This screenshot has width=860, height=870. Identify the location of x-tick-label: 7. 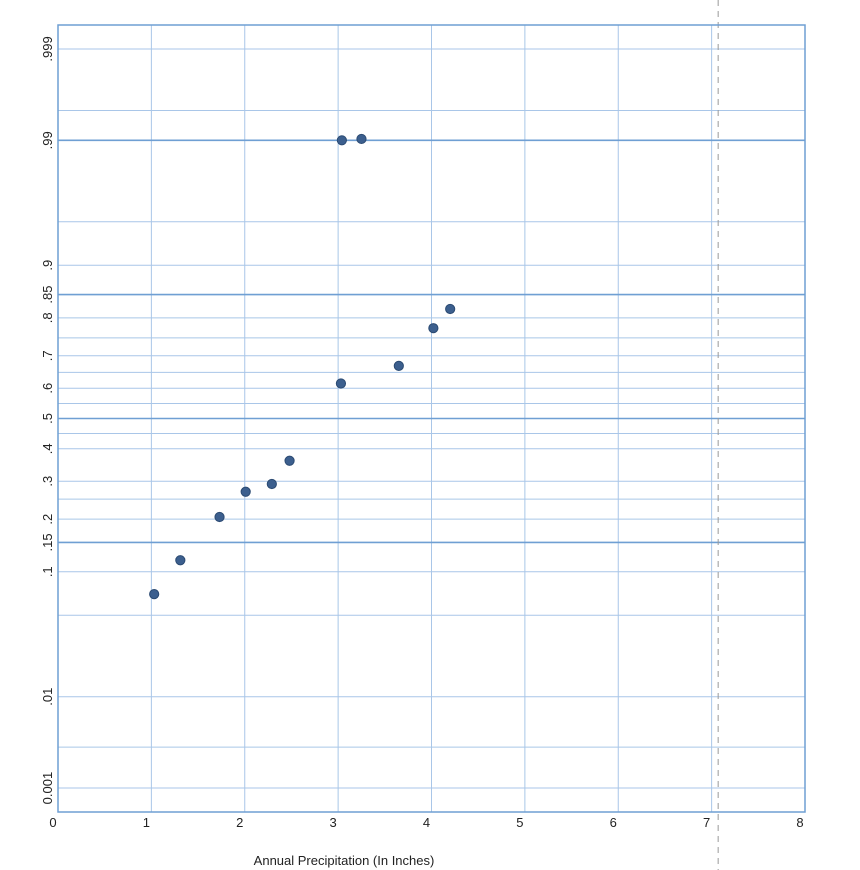
(706, 822).